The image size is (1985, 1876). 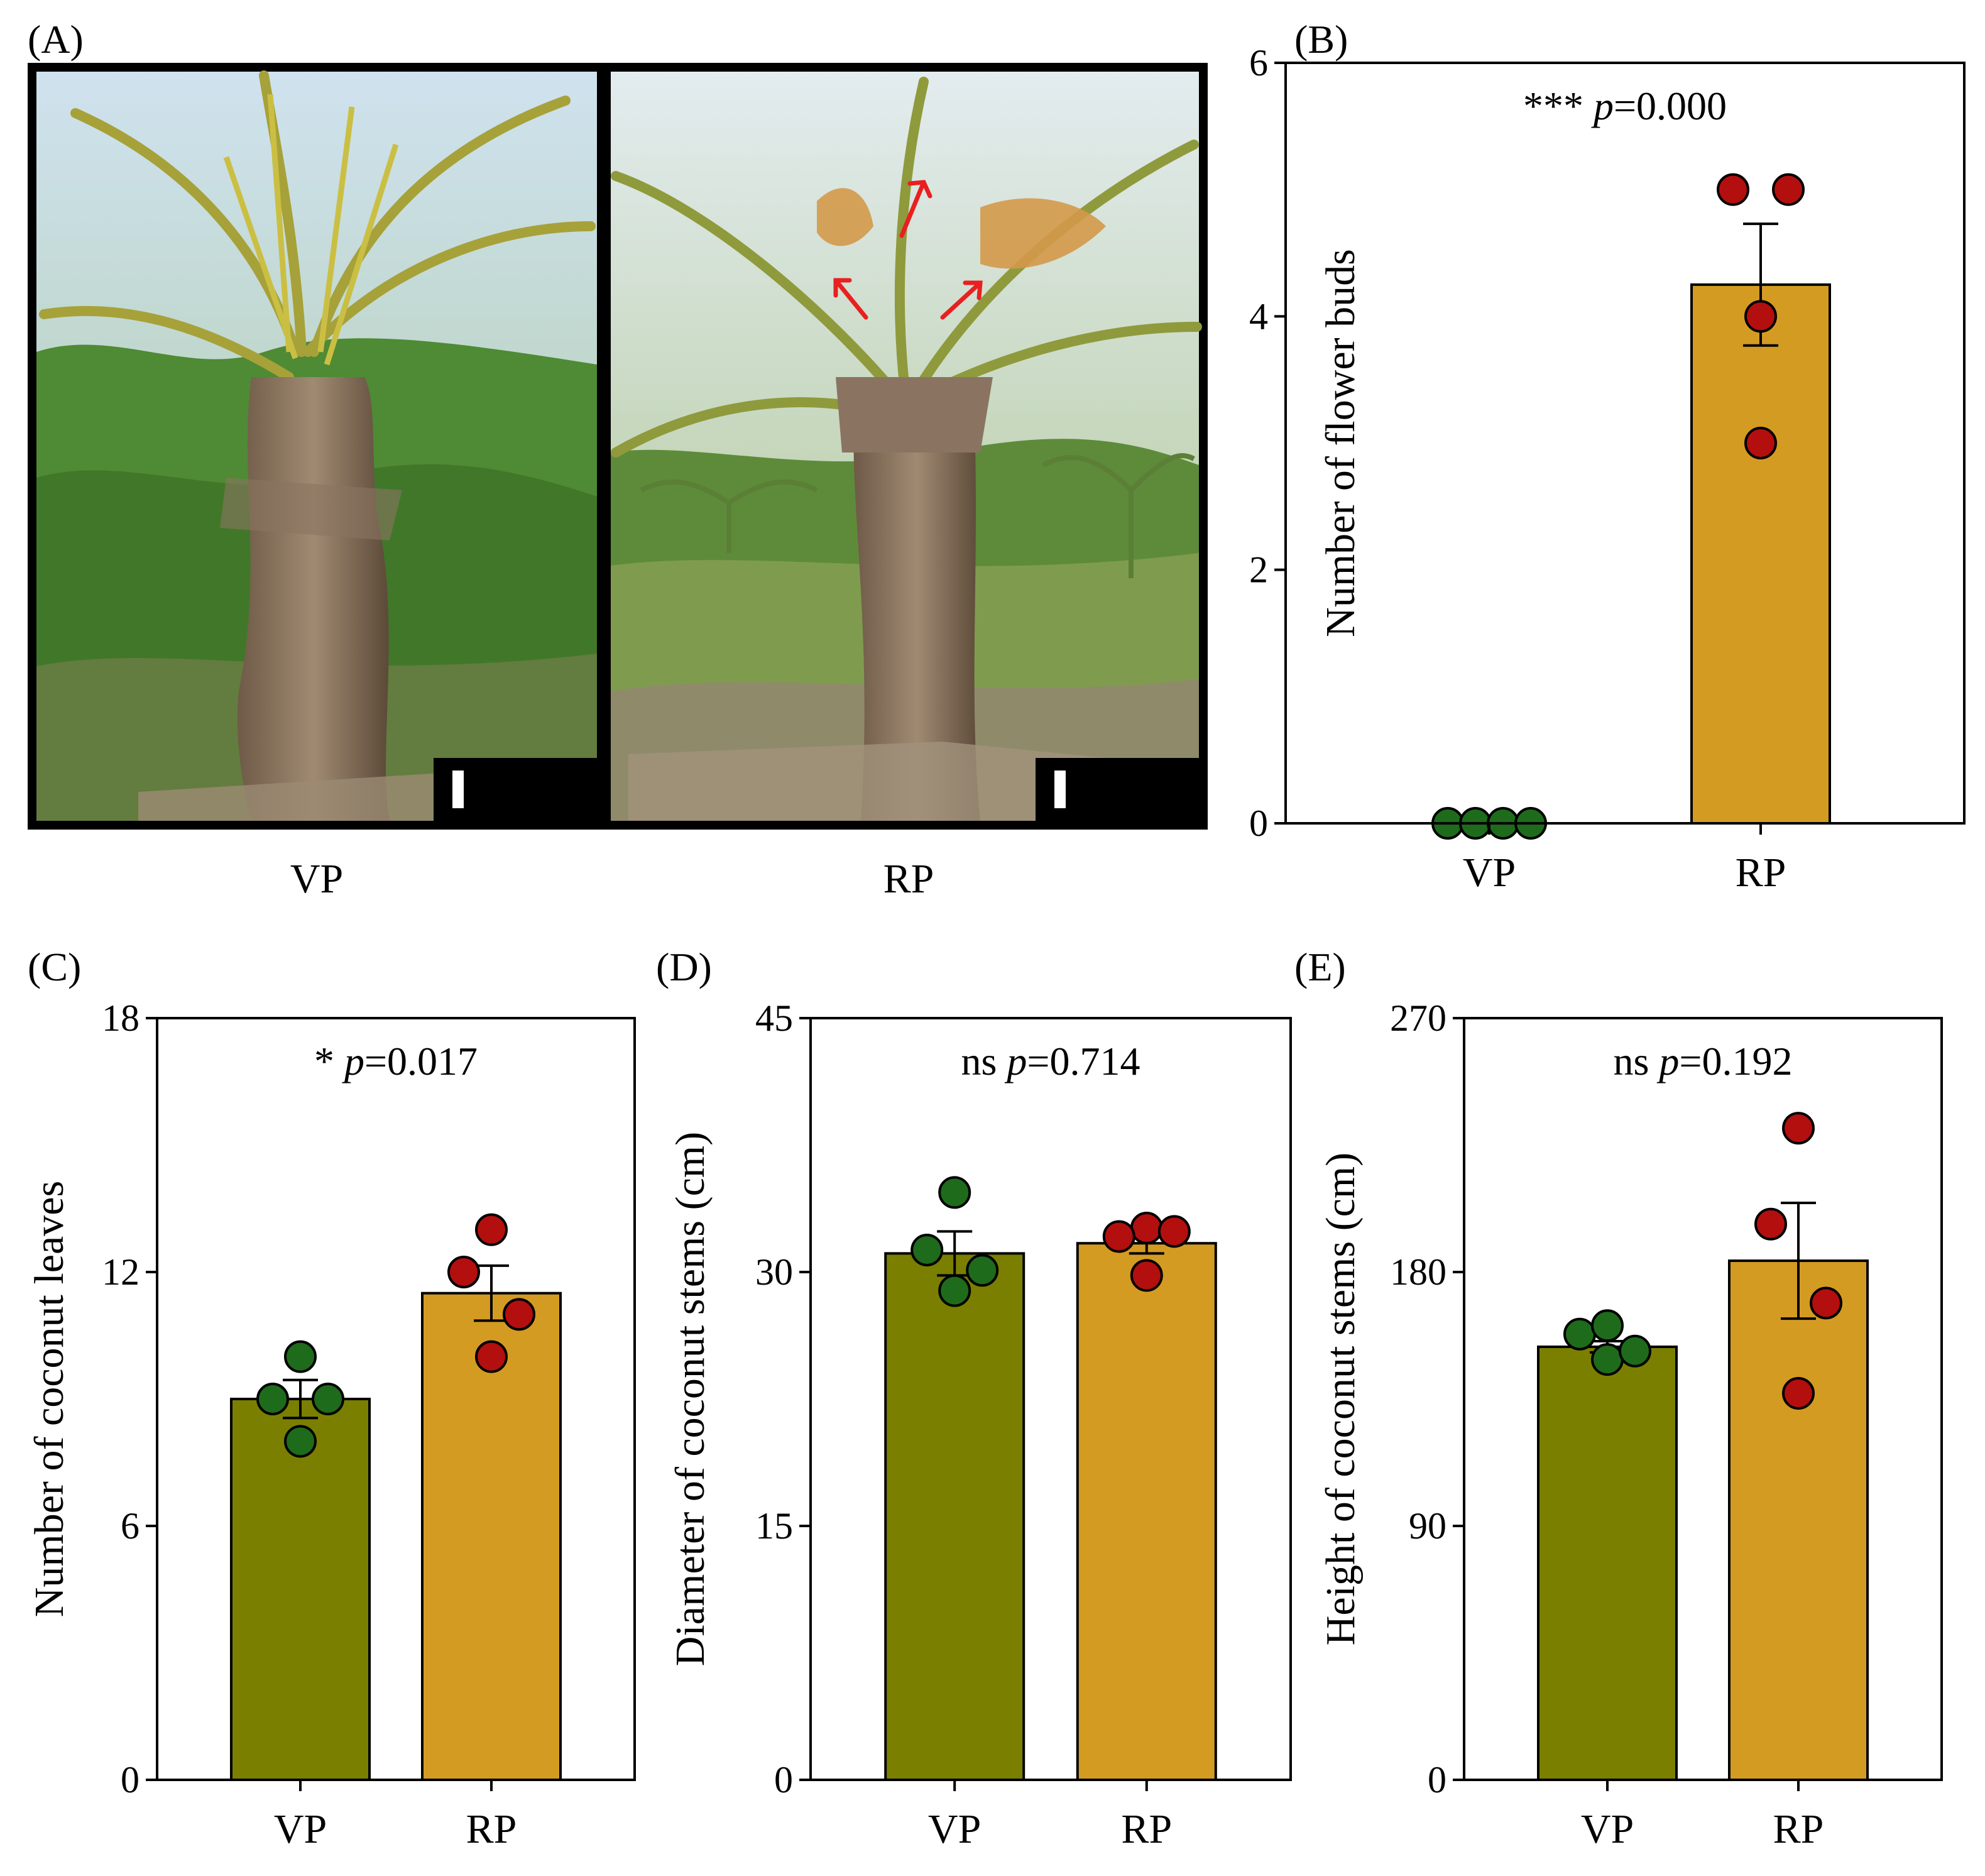 What do you see at coordinates (120, 1272) in the screenshot?
I see `y-tick-label: 12` at bounding box center [120, 1272].